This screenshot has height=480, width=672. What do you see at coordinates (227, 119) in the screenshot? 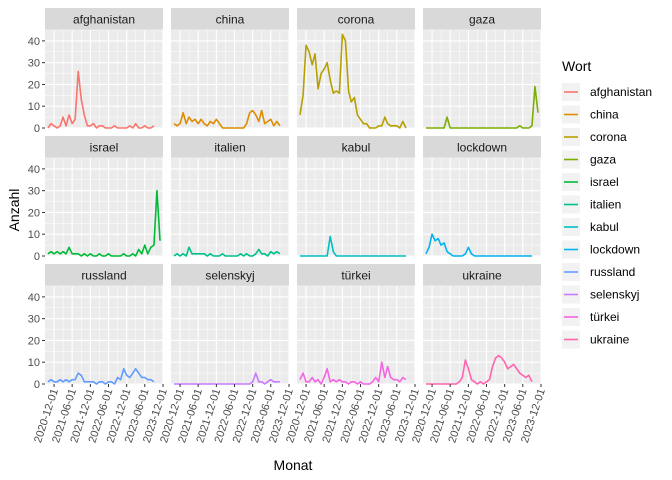
I see `series-line-china` at bounding box center [227, 119].